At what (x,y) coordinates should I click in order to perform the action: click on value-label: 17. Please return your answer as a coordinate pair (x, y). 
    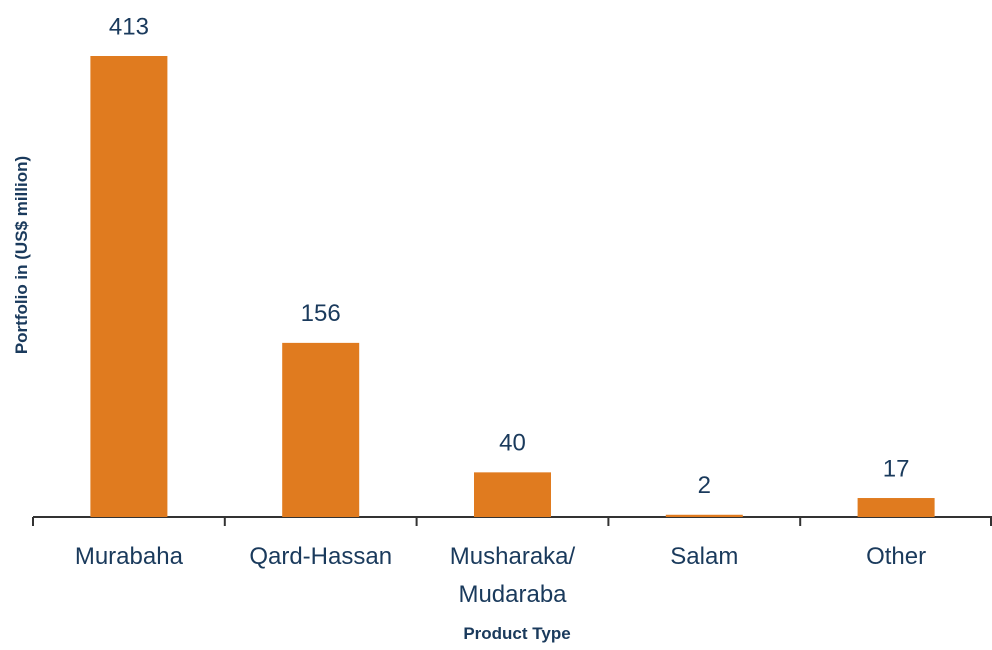
    Looking at the image, I should click on (896, 468).